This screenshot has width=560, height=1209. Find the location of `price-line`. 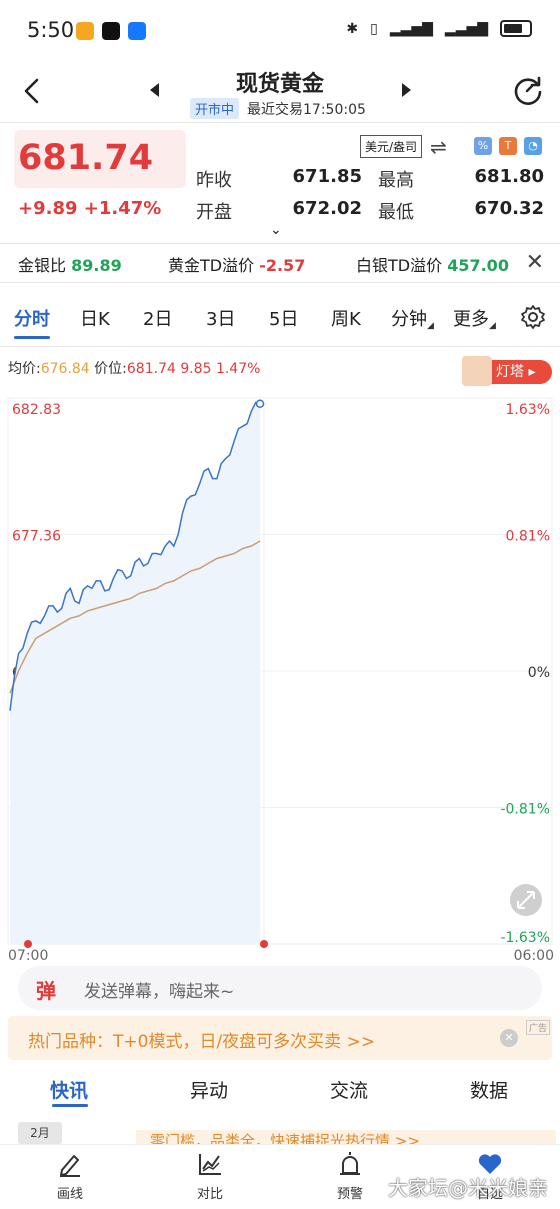

price-line is located at coordinates (135, 556).